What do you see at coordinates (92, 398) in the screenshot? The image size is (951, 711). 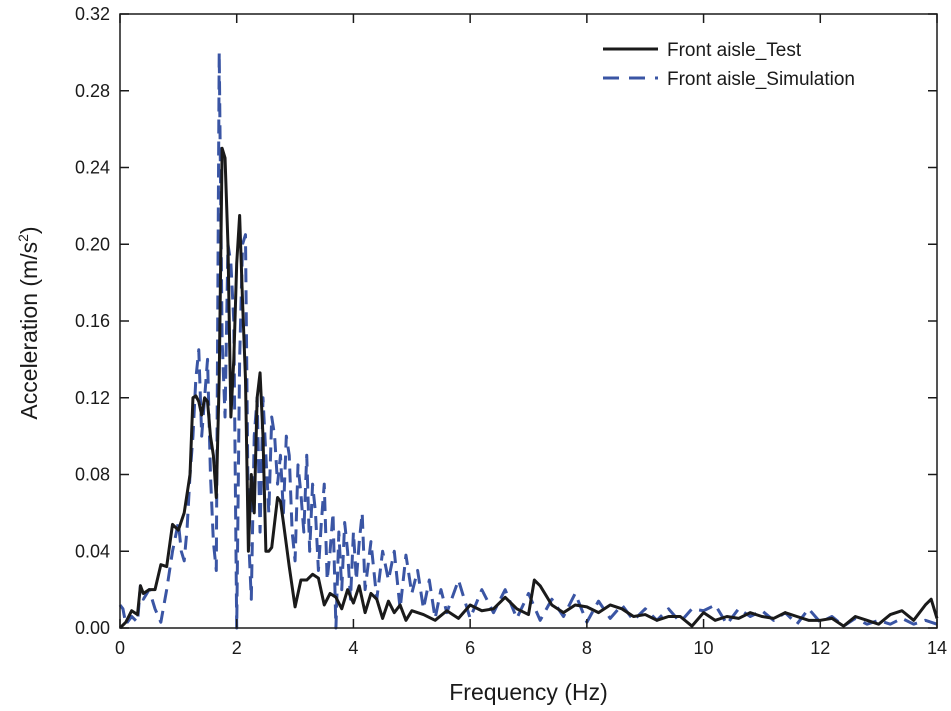 I see `y-tick-label: 0.12` at bounding box center [92, 398].